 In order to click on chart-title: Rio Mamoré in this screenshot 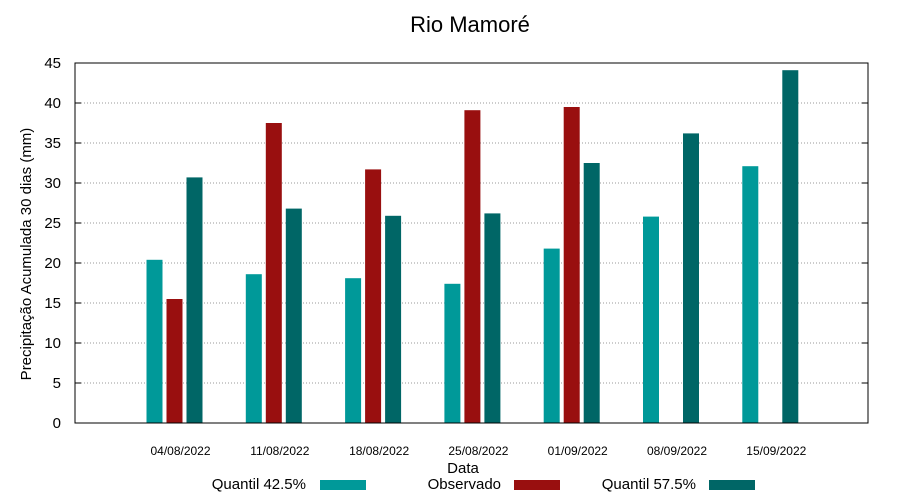, I will do `click(470, 24)`.